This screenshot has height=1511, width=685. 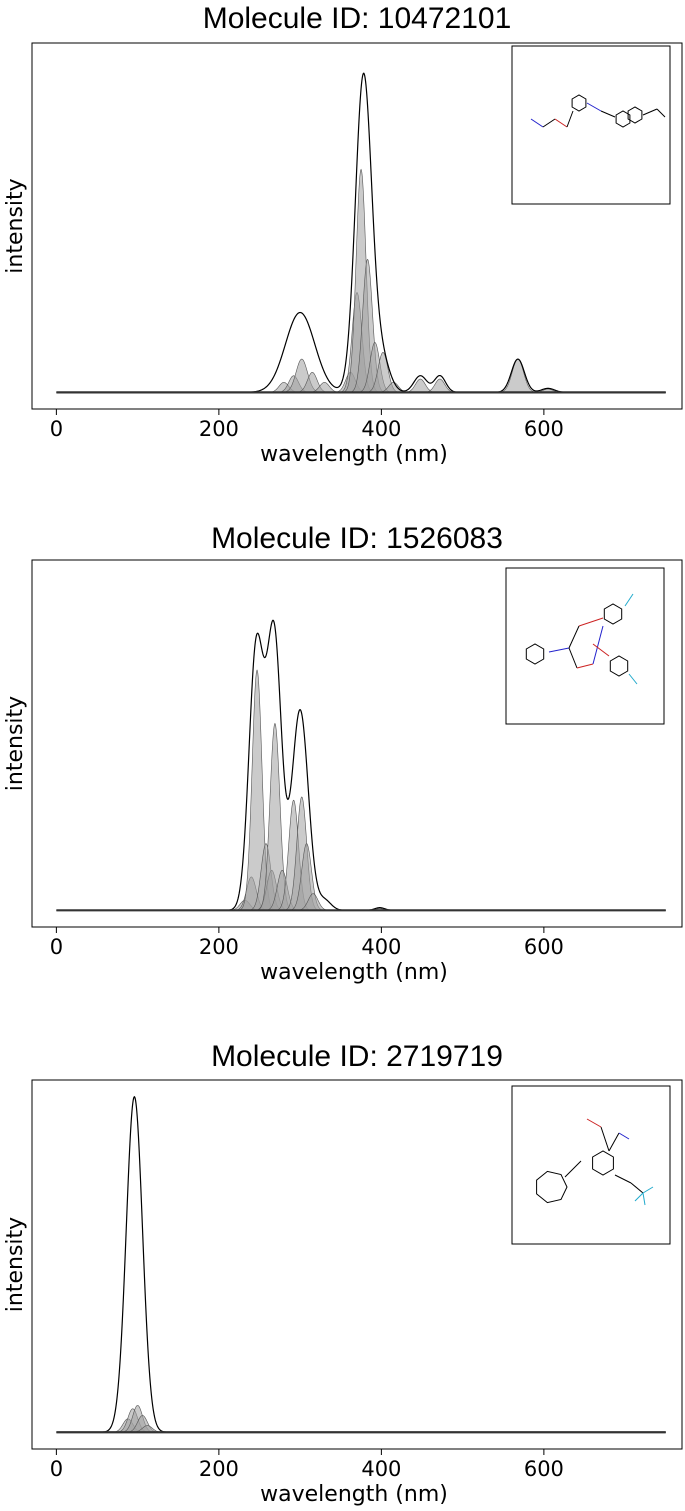 I want to click on chart-title: Molecule ID: 10472101, so click(x=357, y=18).